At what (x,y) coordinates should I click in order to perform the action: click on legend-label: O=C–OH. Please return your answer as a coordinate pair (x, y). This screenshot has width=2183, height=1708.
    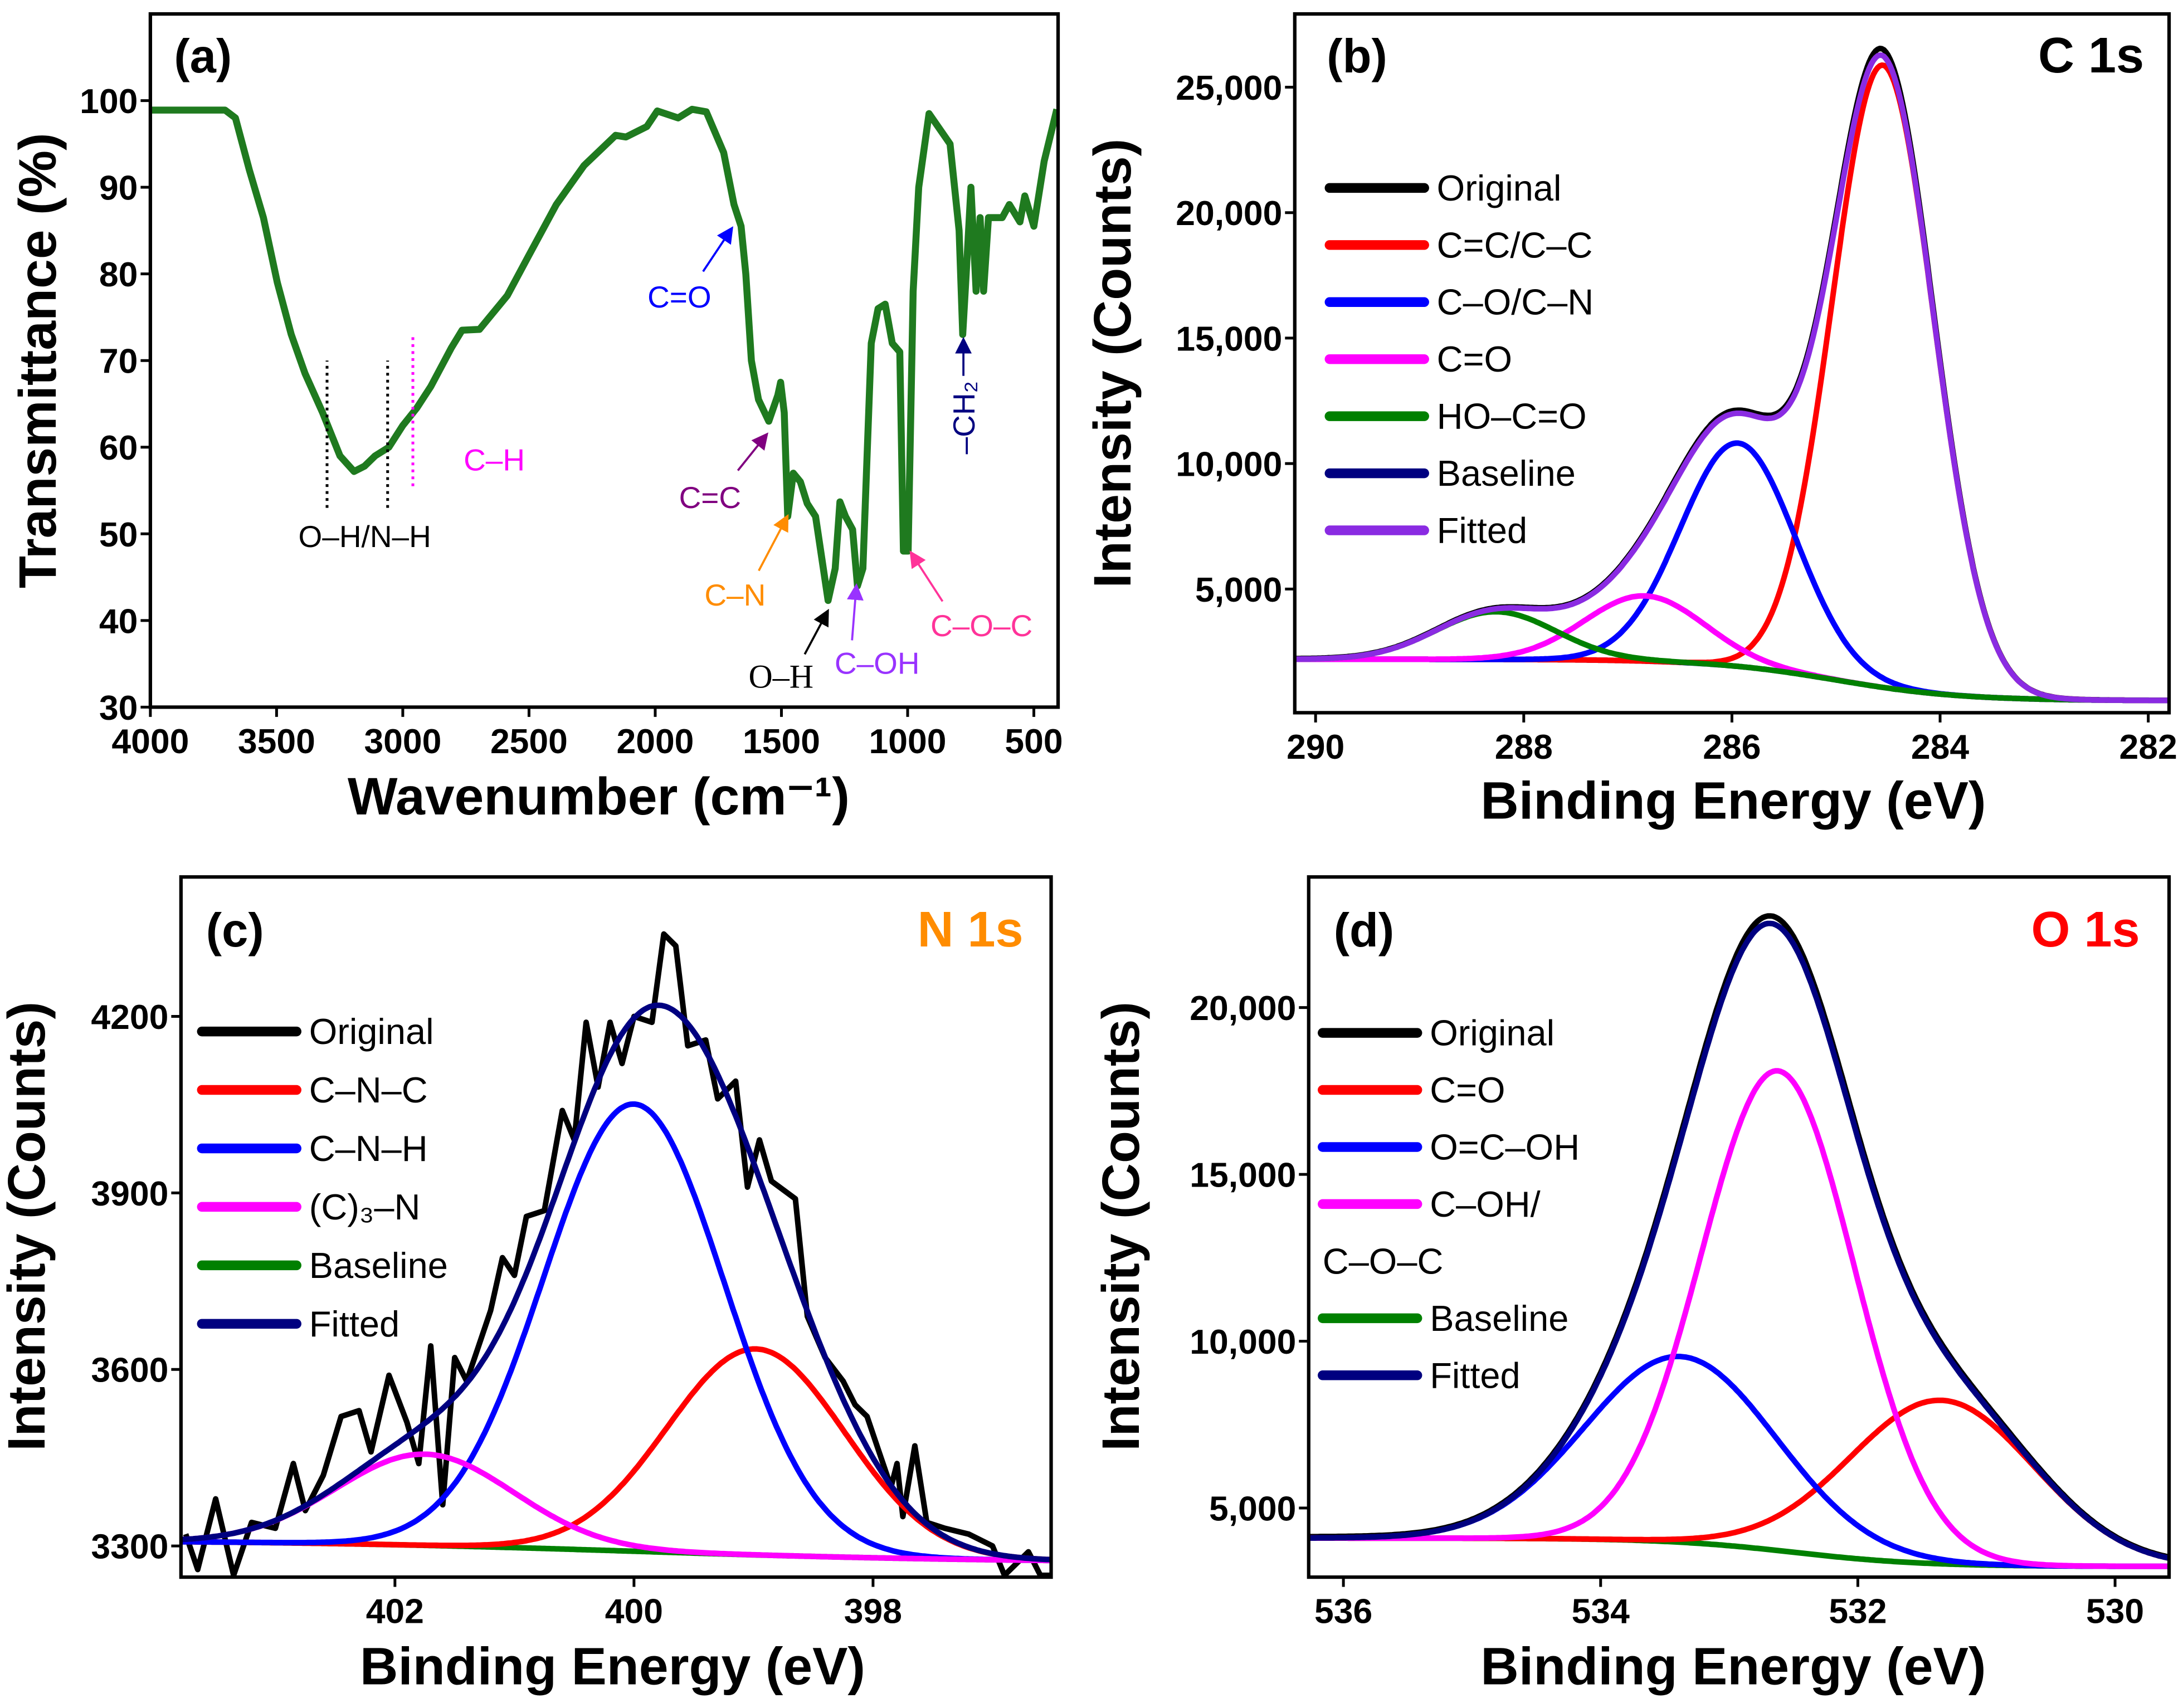
    Looking at the image, I should click on (1505, 1146).